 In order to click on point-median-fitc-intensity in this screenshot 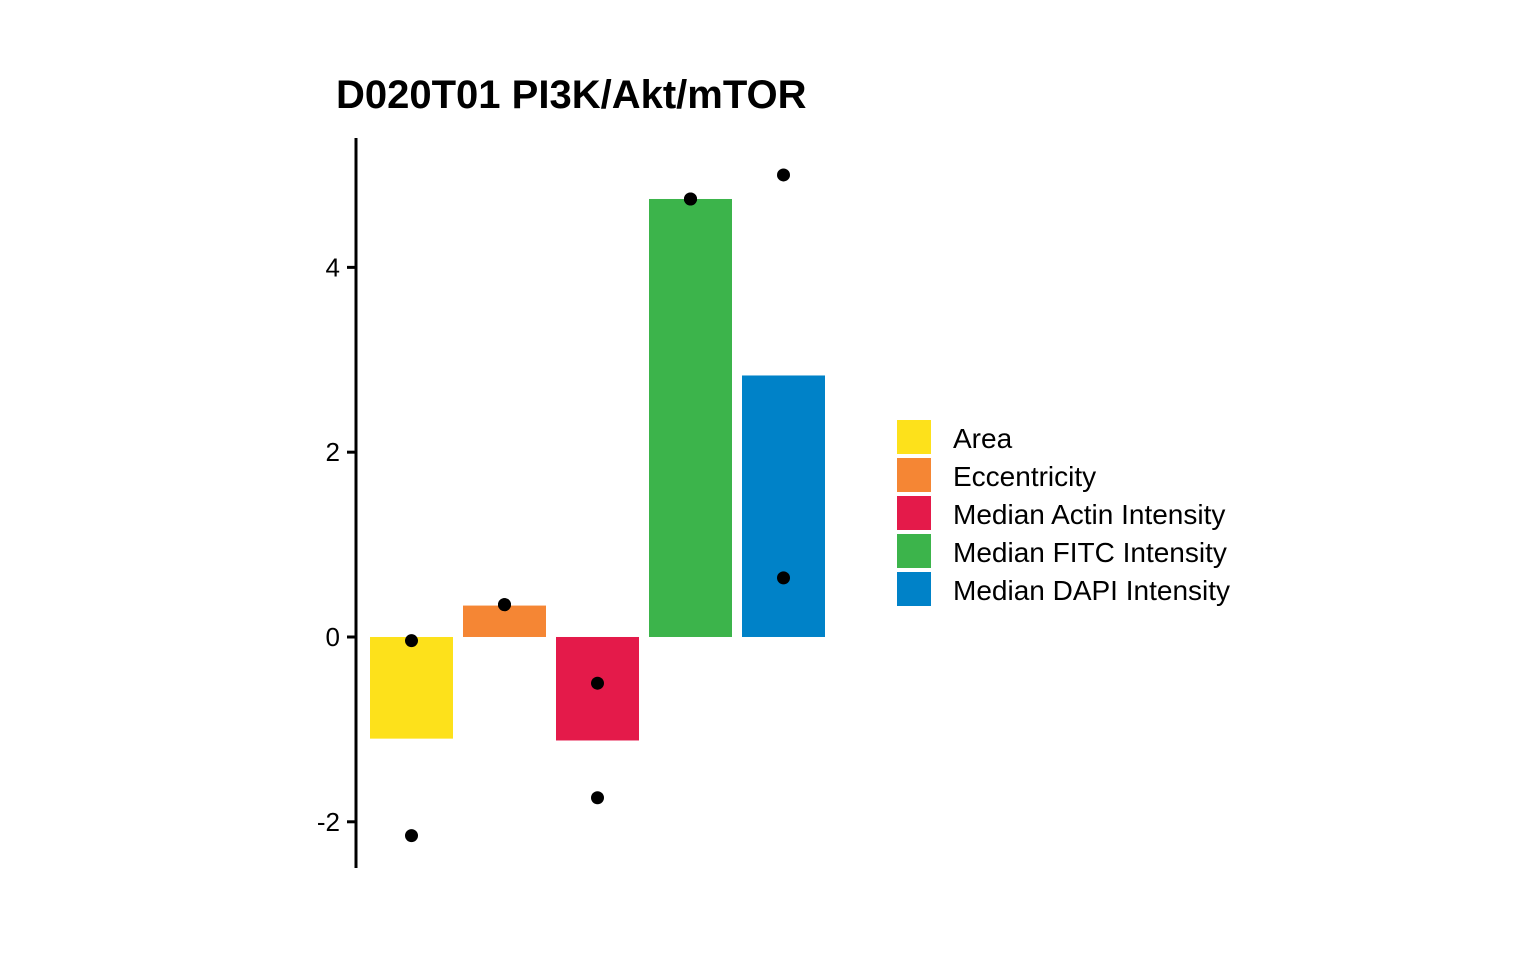, I will do `click(690, 199)`.